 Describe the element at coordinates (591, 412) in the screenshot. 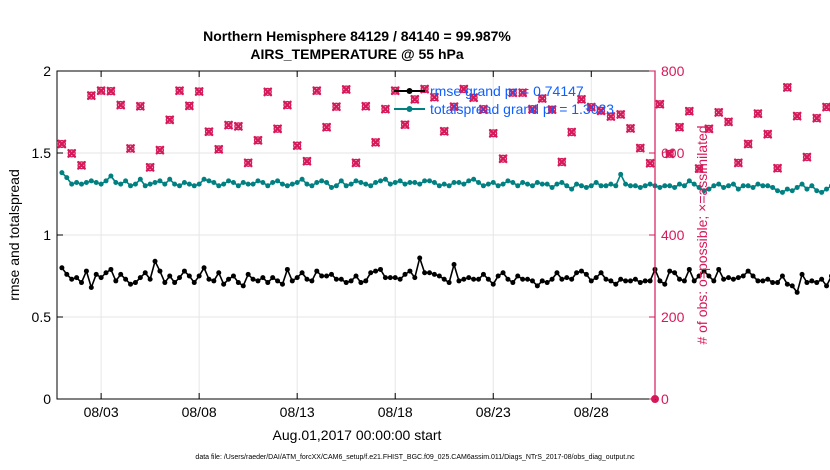

I see `x-tick-label: 08/28` at that location.